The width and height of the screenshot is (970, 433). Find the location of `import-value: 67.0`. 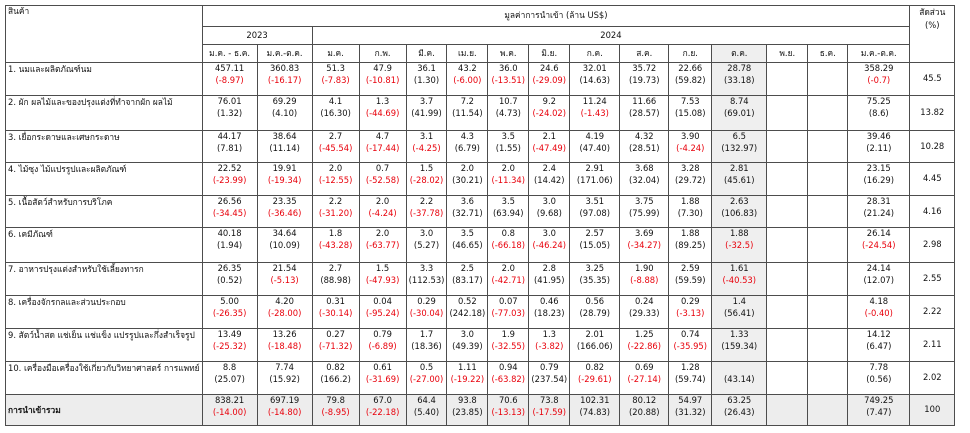

import-value: 67.0 is located at coordinates (382, 400).